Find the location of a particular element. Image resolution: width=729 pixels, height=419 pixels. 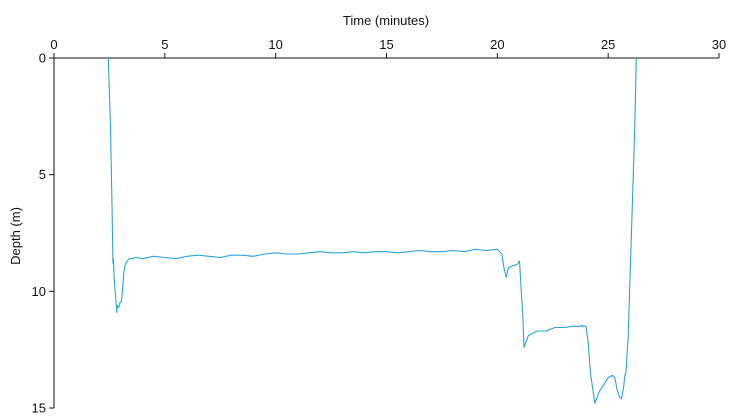

y-tick-label: 0 is located at coordinates (42, 58).